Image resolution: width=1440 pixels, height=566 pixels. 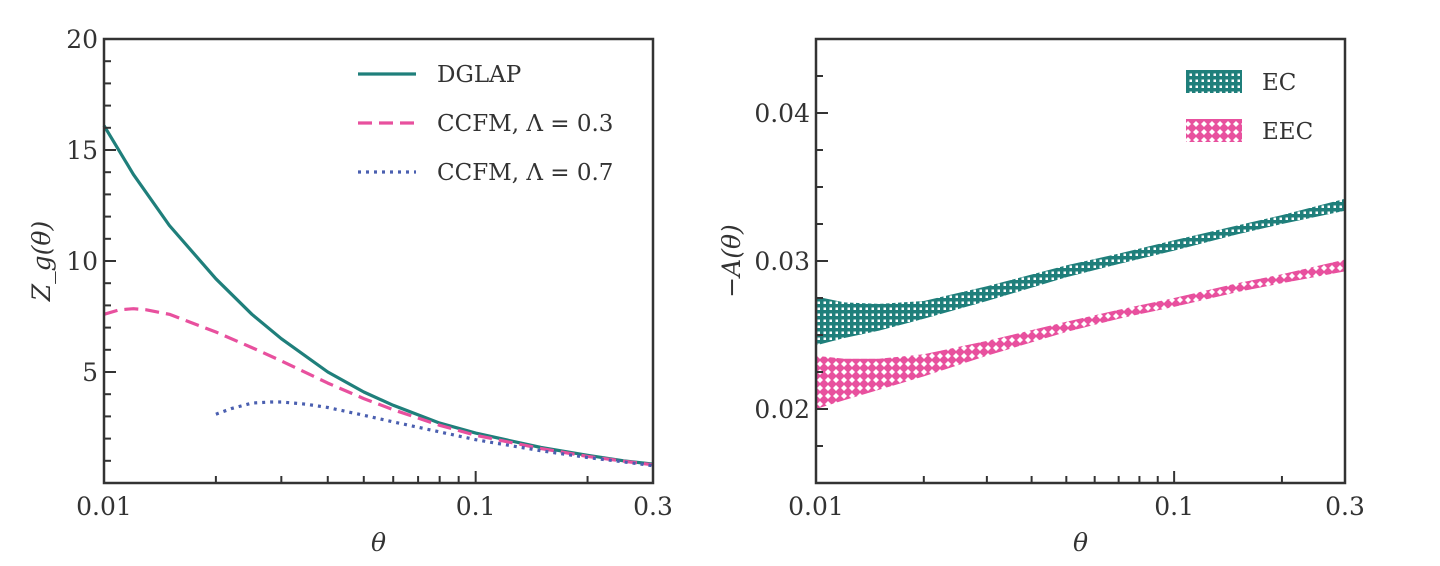 I want to click on legend-label: DGLAP, so click(x=479, y=75).